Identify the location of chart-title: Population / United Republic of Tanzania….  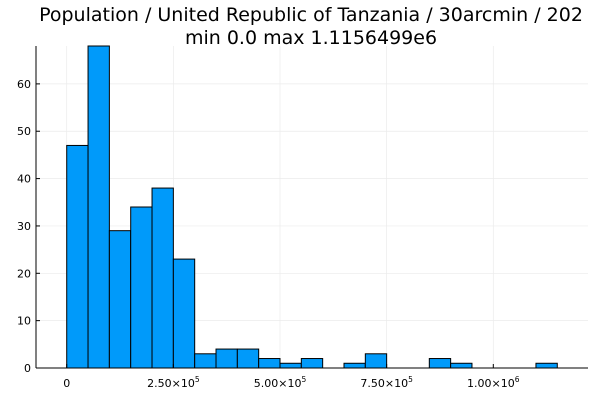
(311, 15).